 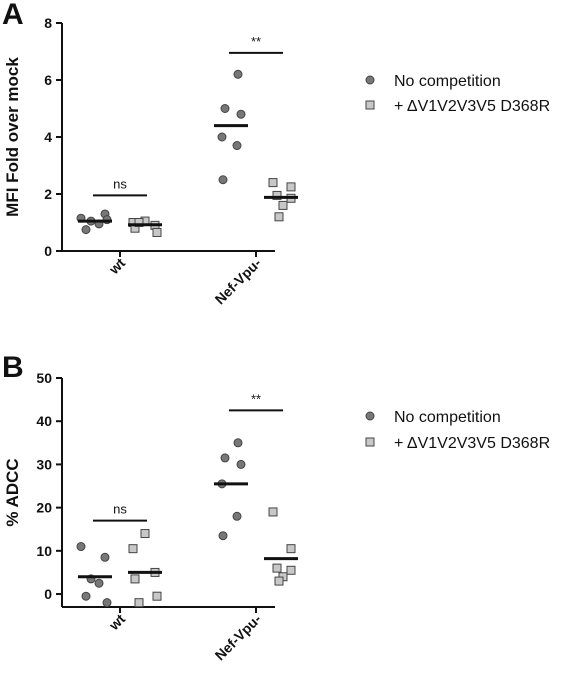 I want to click on y-tick-label: 4, so click(x=48, y=137).